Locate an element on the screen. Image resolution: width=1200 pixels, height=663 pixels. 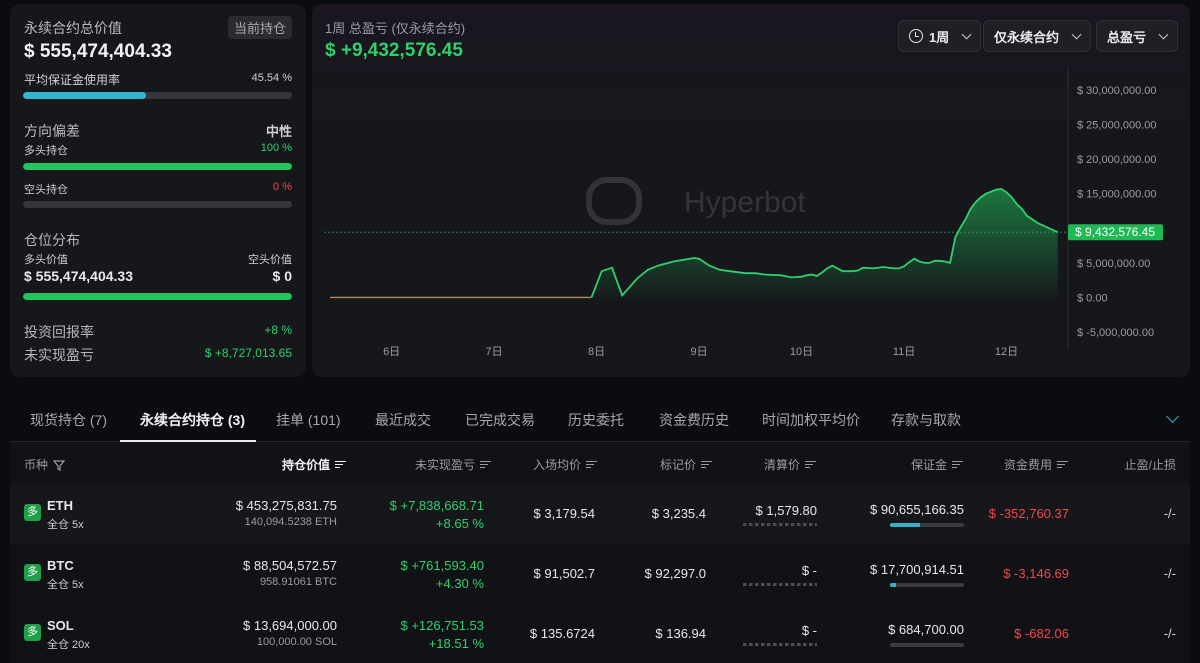
unrealized-pnl-label: 未实现盈亏 is located at coordinates (59, 355).